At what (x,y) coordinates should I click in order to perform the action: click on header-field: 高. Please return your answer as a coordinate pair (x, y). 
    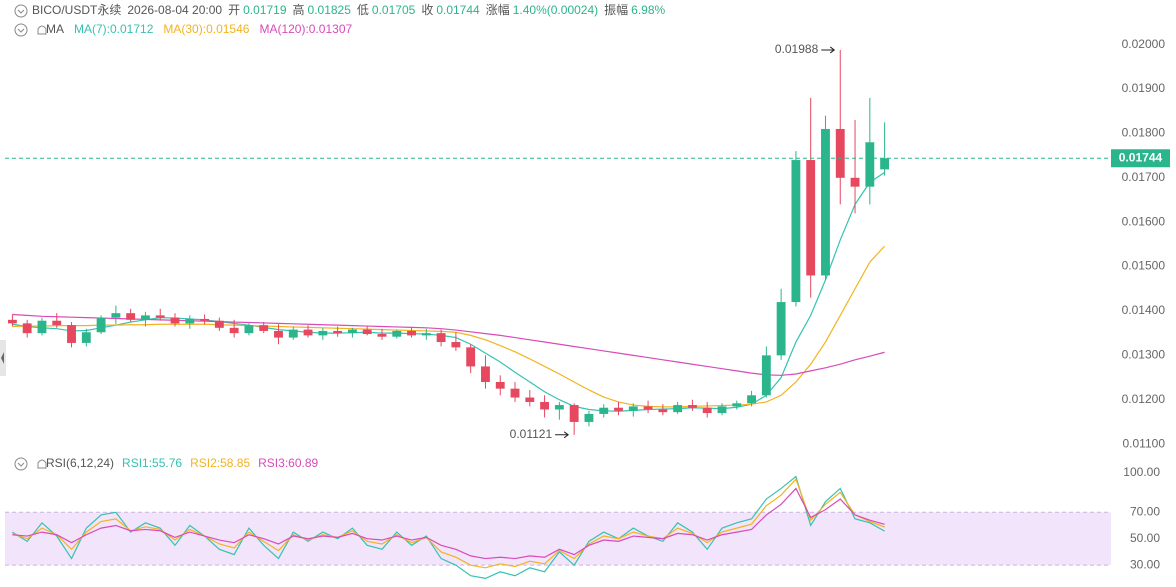
    Looking at the image, I should click on (299, 9).